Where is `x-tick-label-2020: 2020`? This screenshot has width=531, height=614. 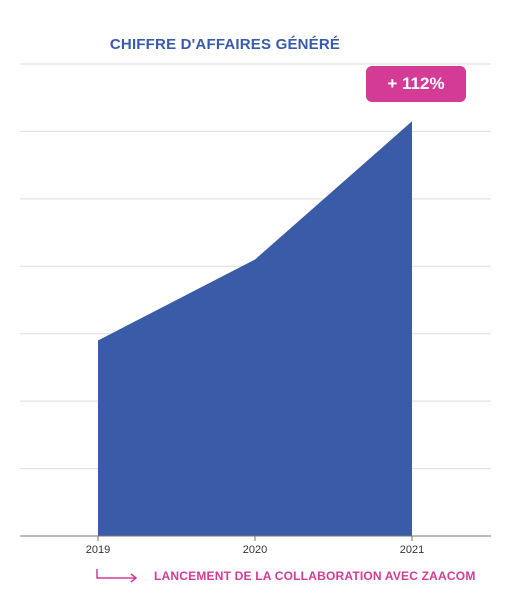
x-tick-label-2020: 2020 is located at coordinates (255, 550).